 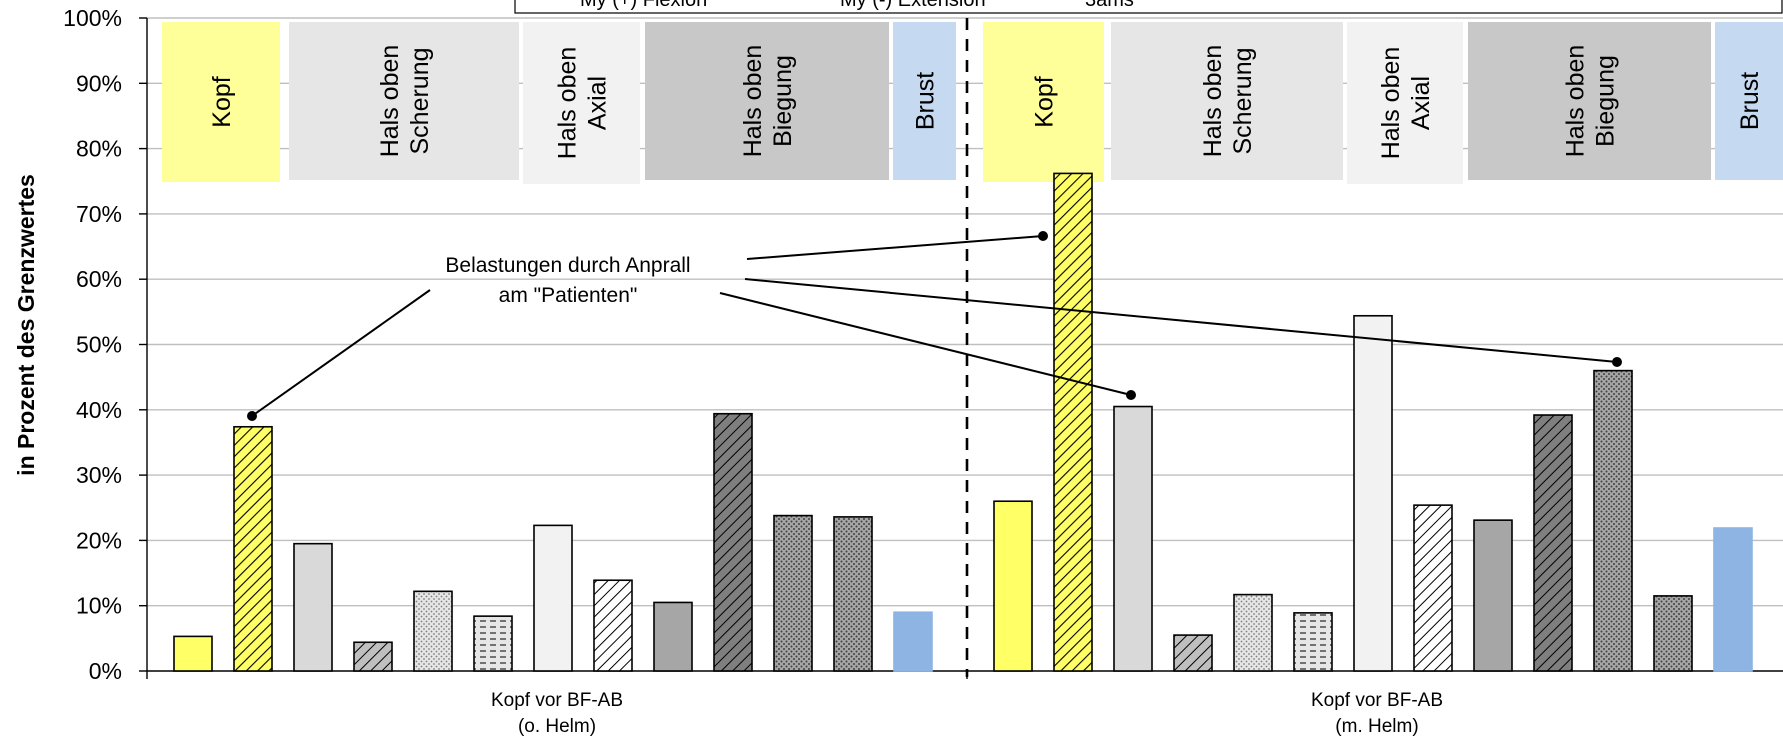 I want to click on y-tick-label: 90%, so click(x=99, y=83).